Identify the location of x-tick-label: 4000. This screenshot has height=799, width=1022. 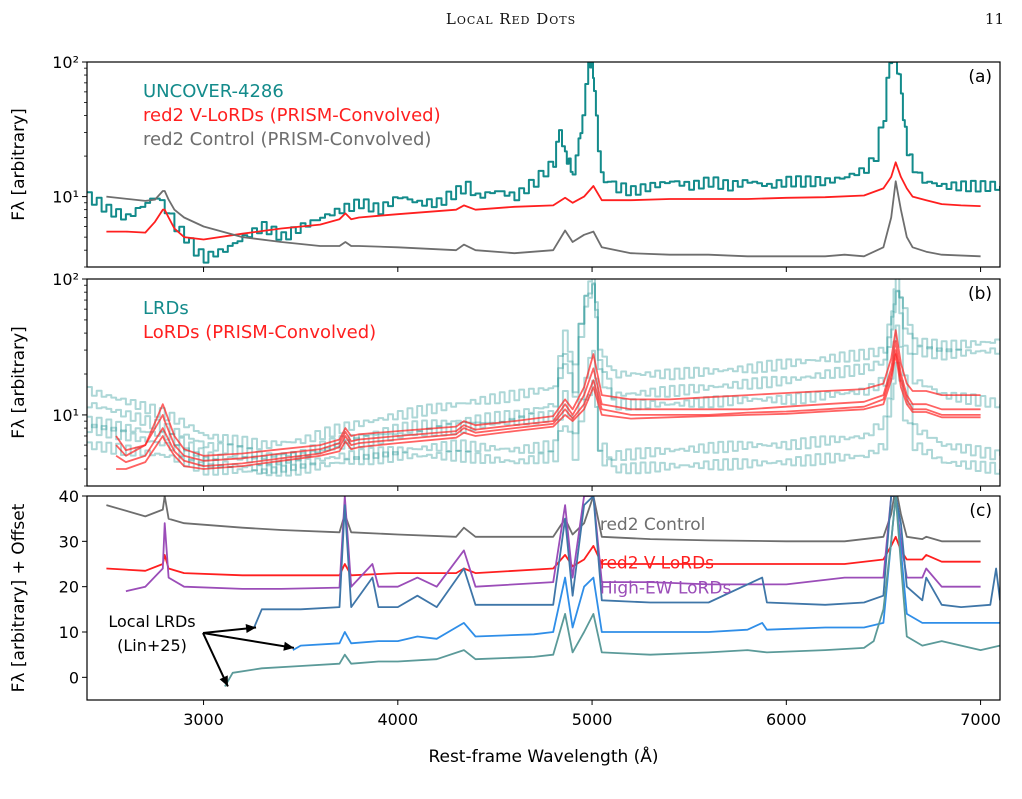
(397, 719).